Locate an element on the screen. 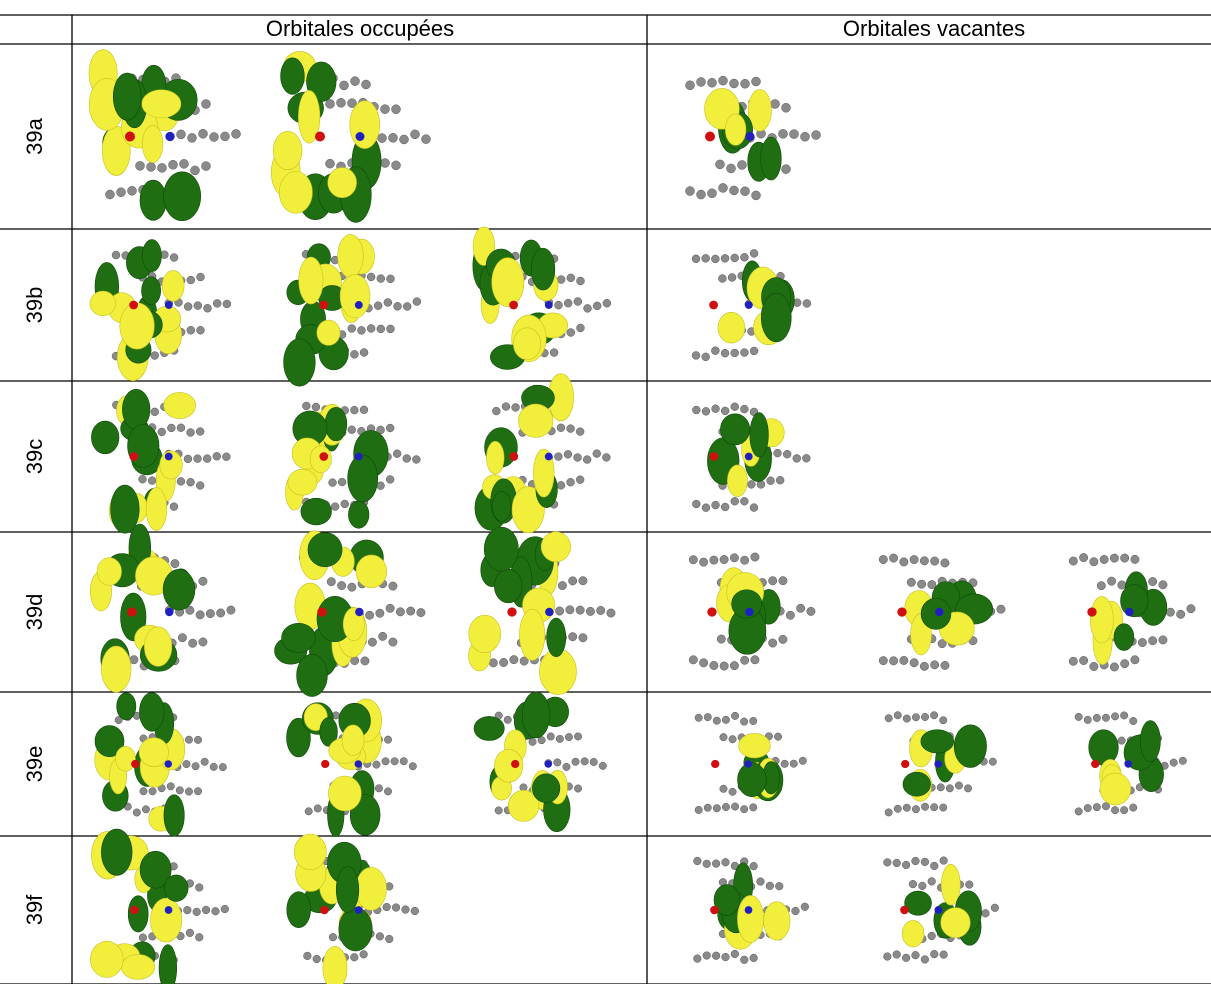 This screenshot has width=1211, height=984. row-label: 39f is located at coordinates (34, 909).